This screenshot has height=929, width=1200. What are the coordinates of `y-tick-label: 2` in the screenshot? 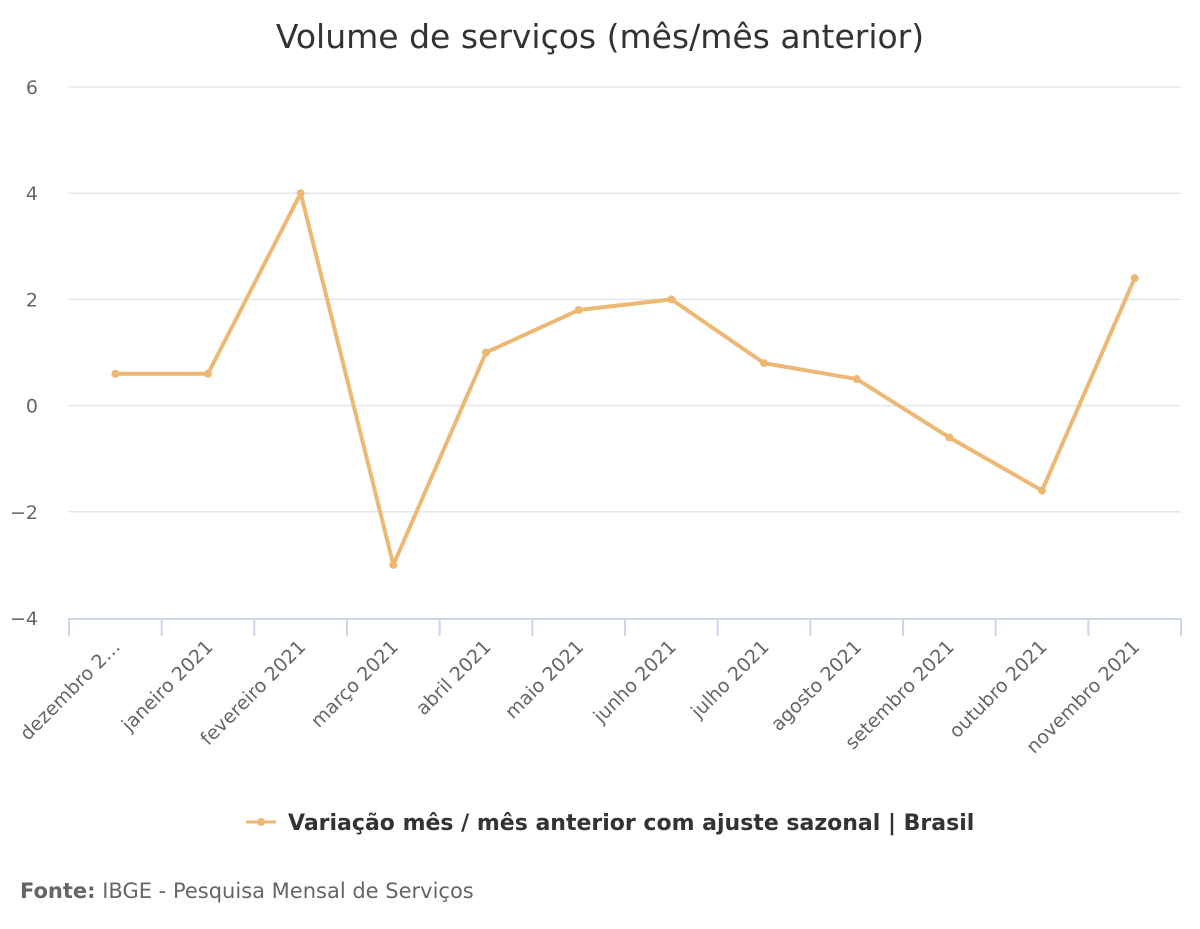 It's located at (32, 300).